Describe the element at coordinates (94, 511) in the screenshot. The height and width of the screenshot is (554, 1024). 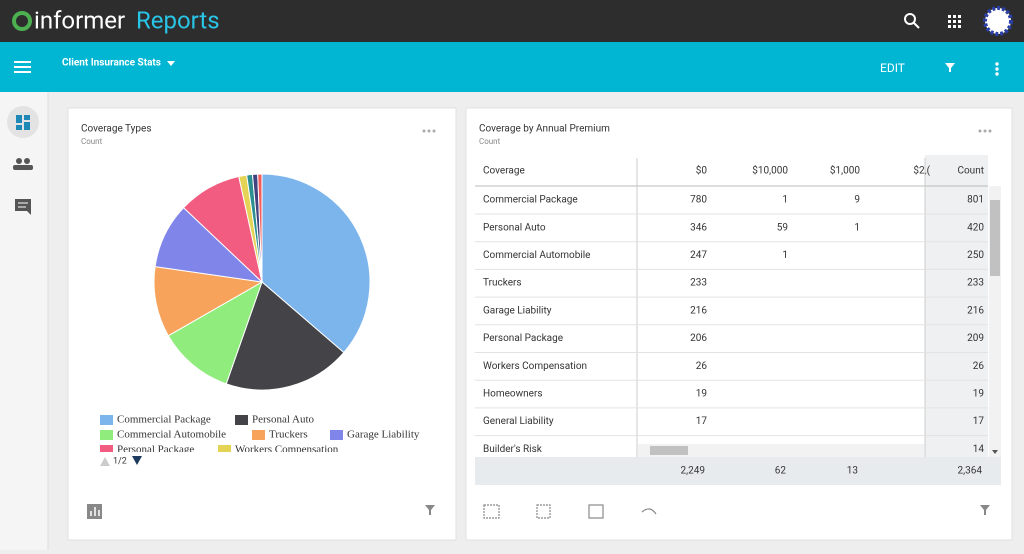
I see `chart-type-icon` at that location.